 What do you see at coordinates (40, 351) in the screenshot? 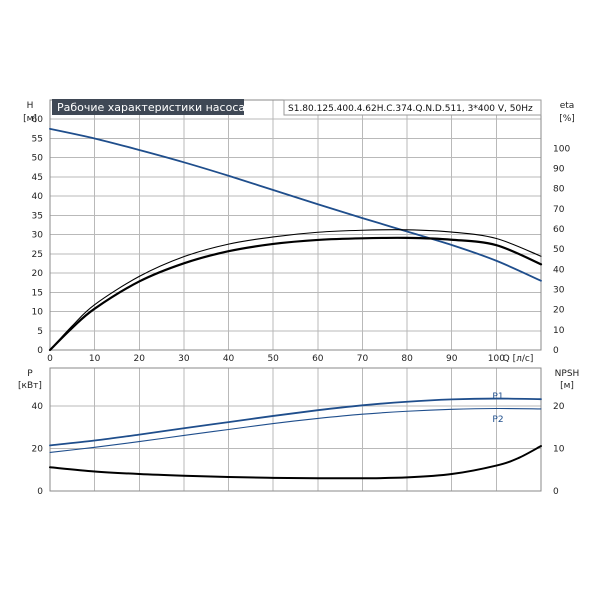
I see `head-tick-label: 0` at bounding box center [40, 351].